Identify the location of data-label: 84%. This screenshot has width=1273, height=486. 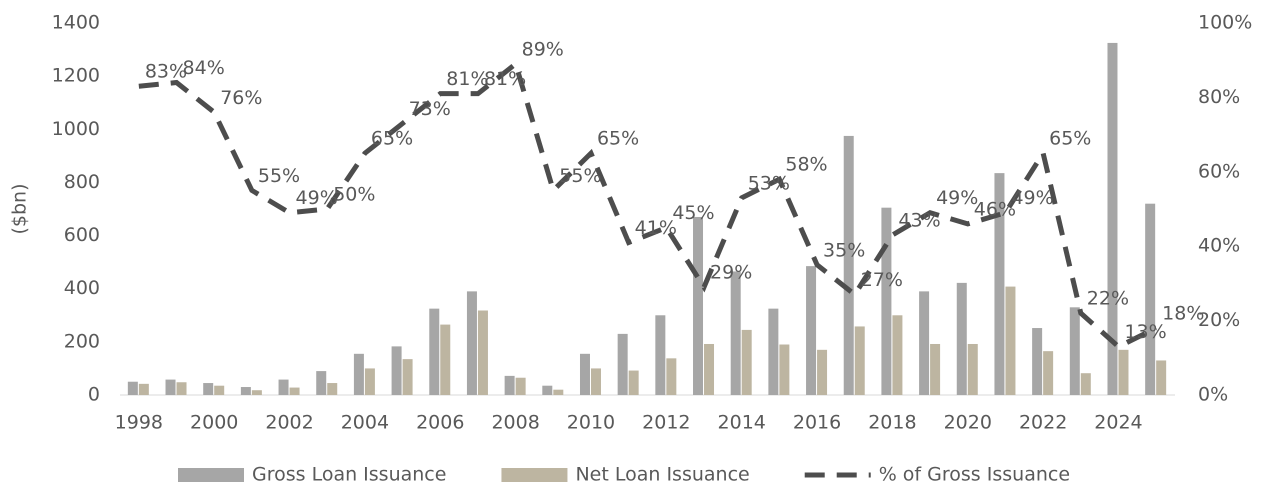
(204, 68).